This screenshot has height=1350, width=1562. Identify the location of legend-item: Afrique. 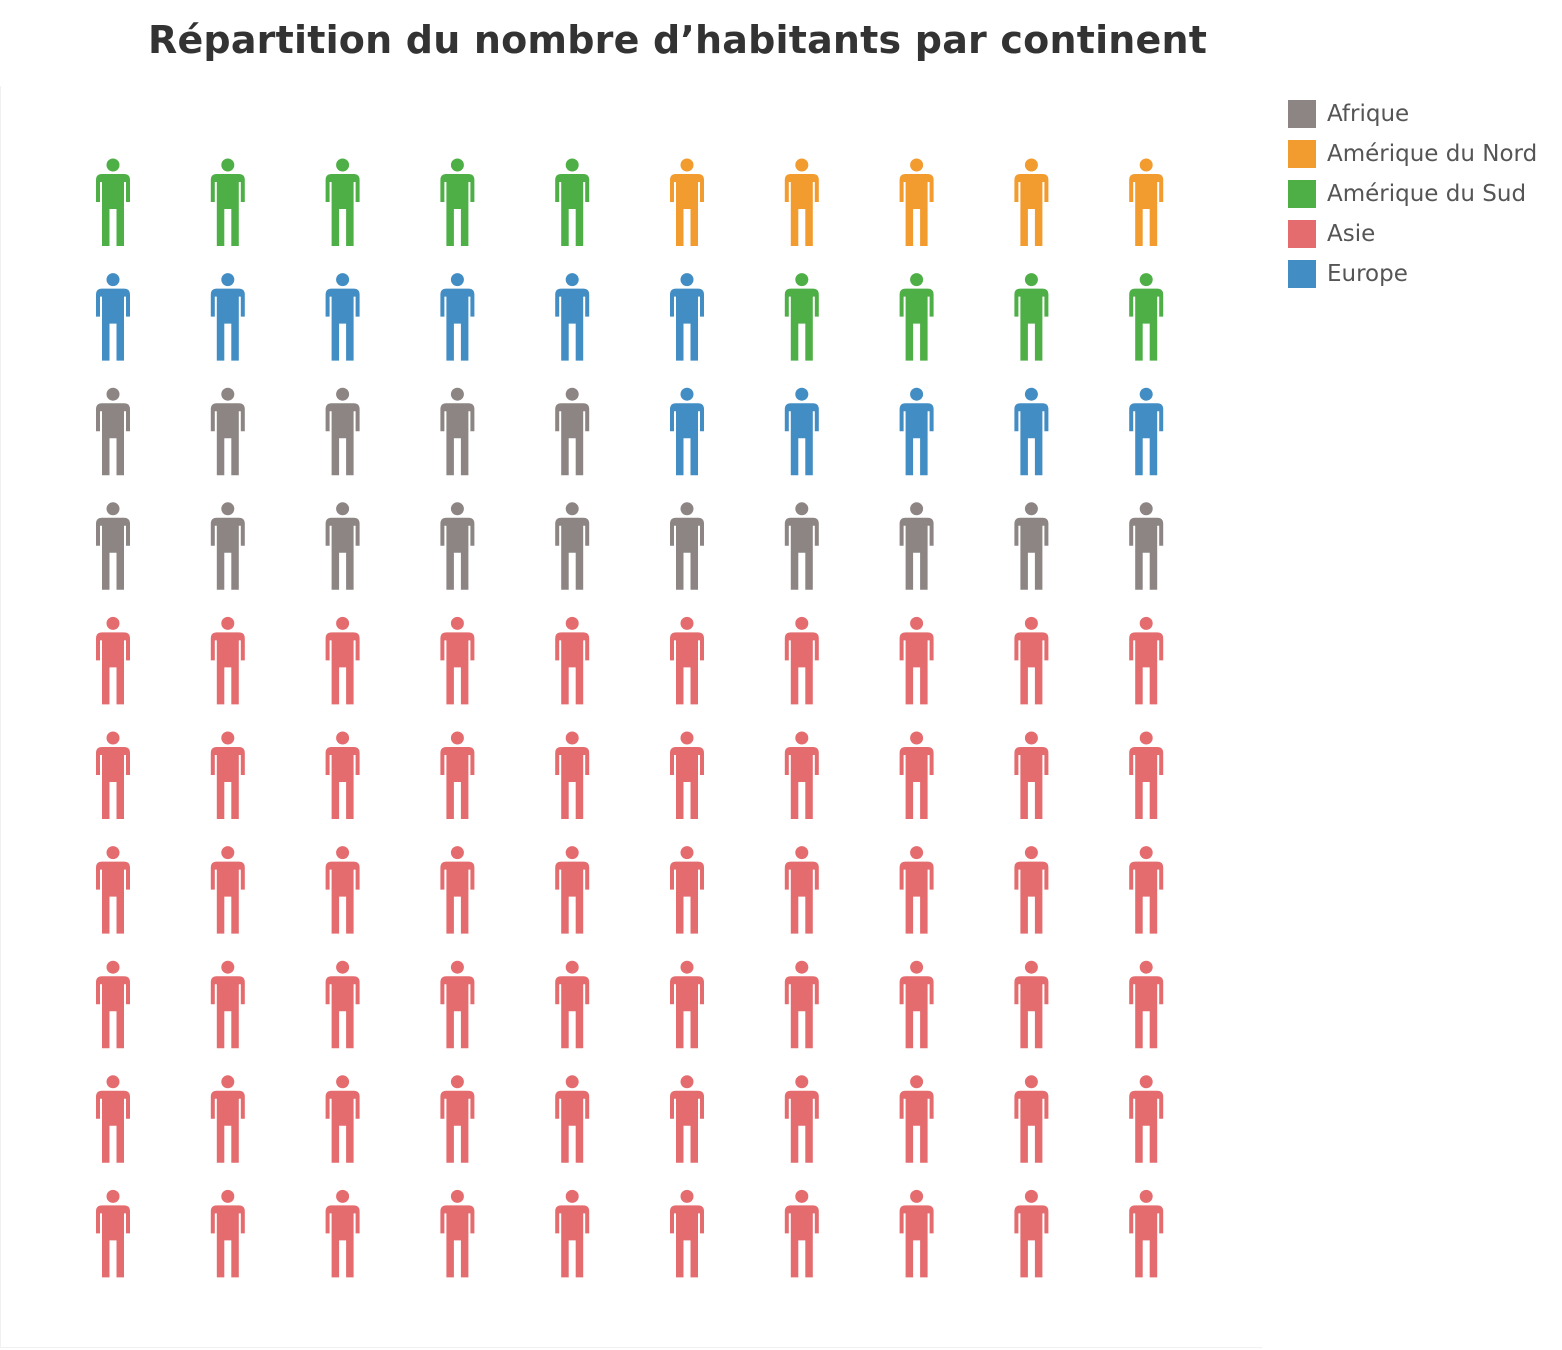
(1412, 114).